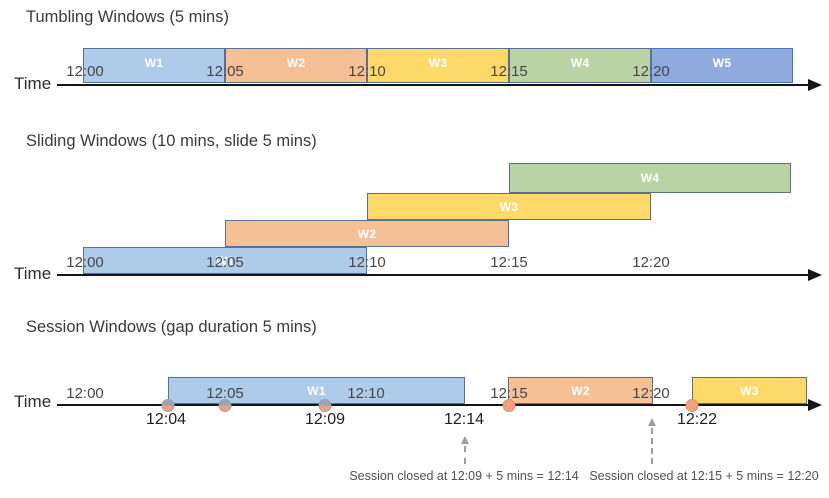  I want to click on session-axis-arrow-icon, so click(815, 405).